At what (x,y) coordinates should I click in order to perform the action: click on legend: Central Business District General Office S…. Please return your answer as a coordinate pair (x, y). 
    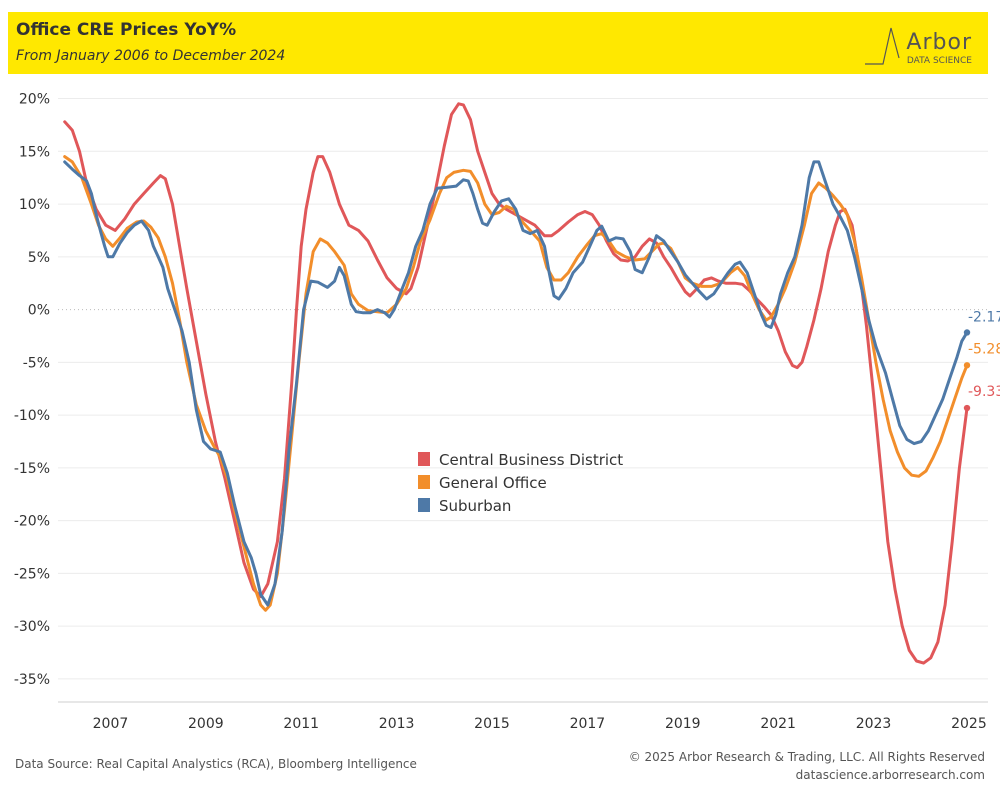
    Looking at the image, I should click on (520, 483).